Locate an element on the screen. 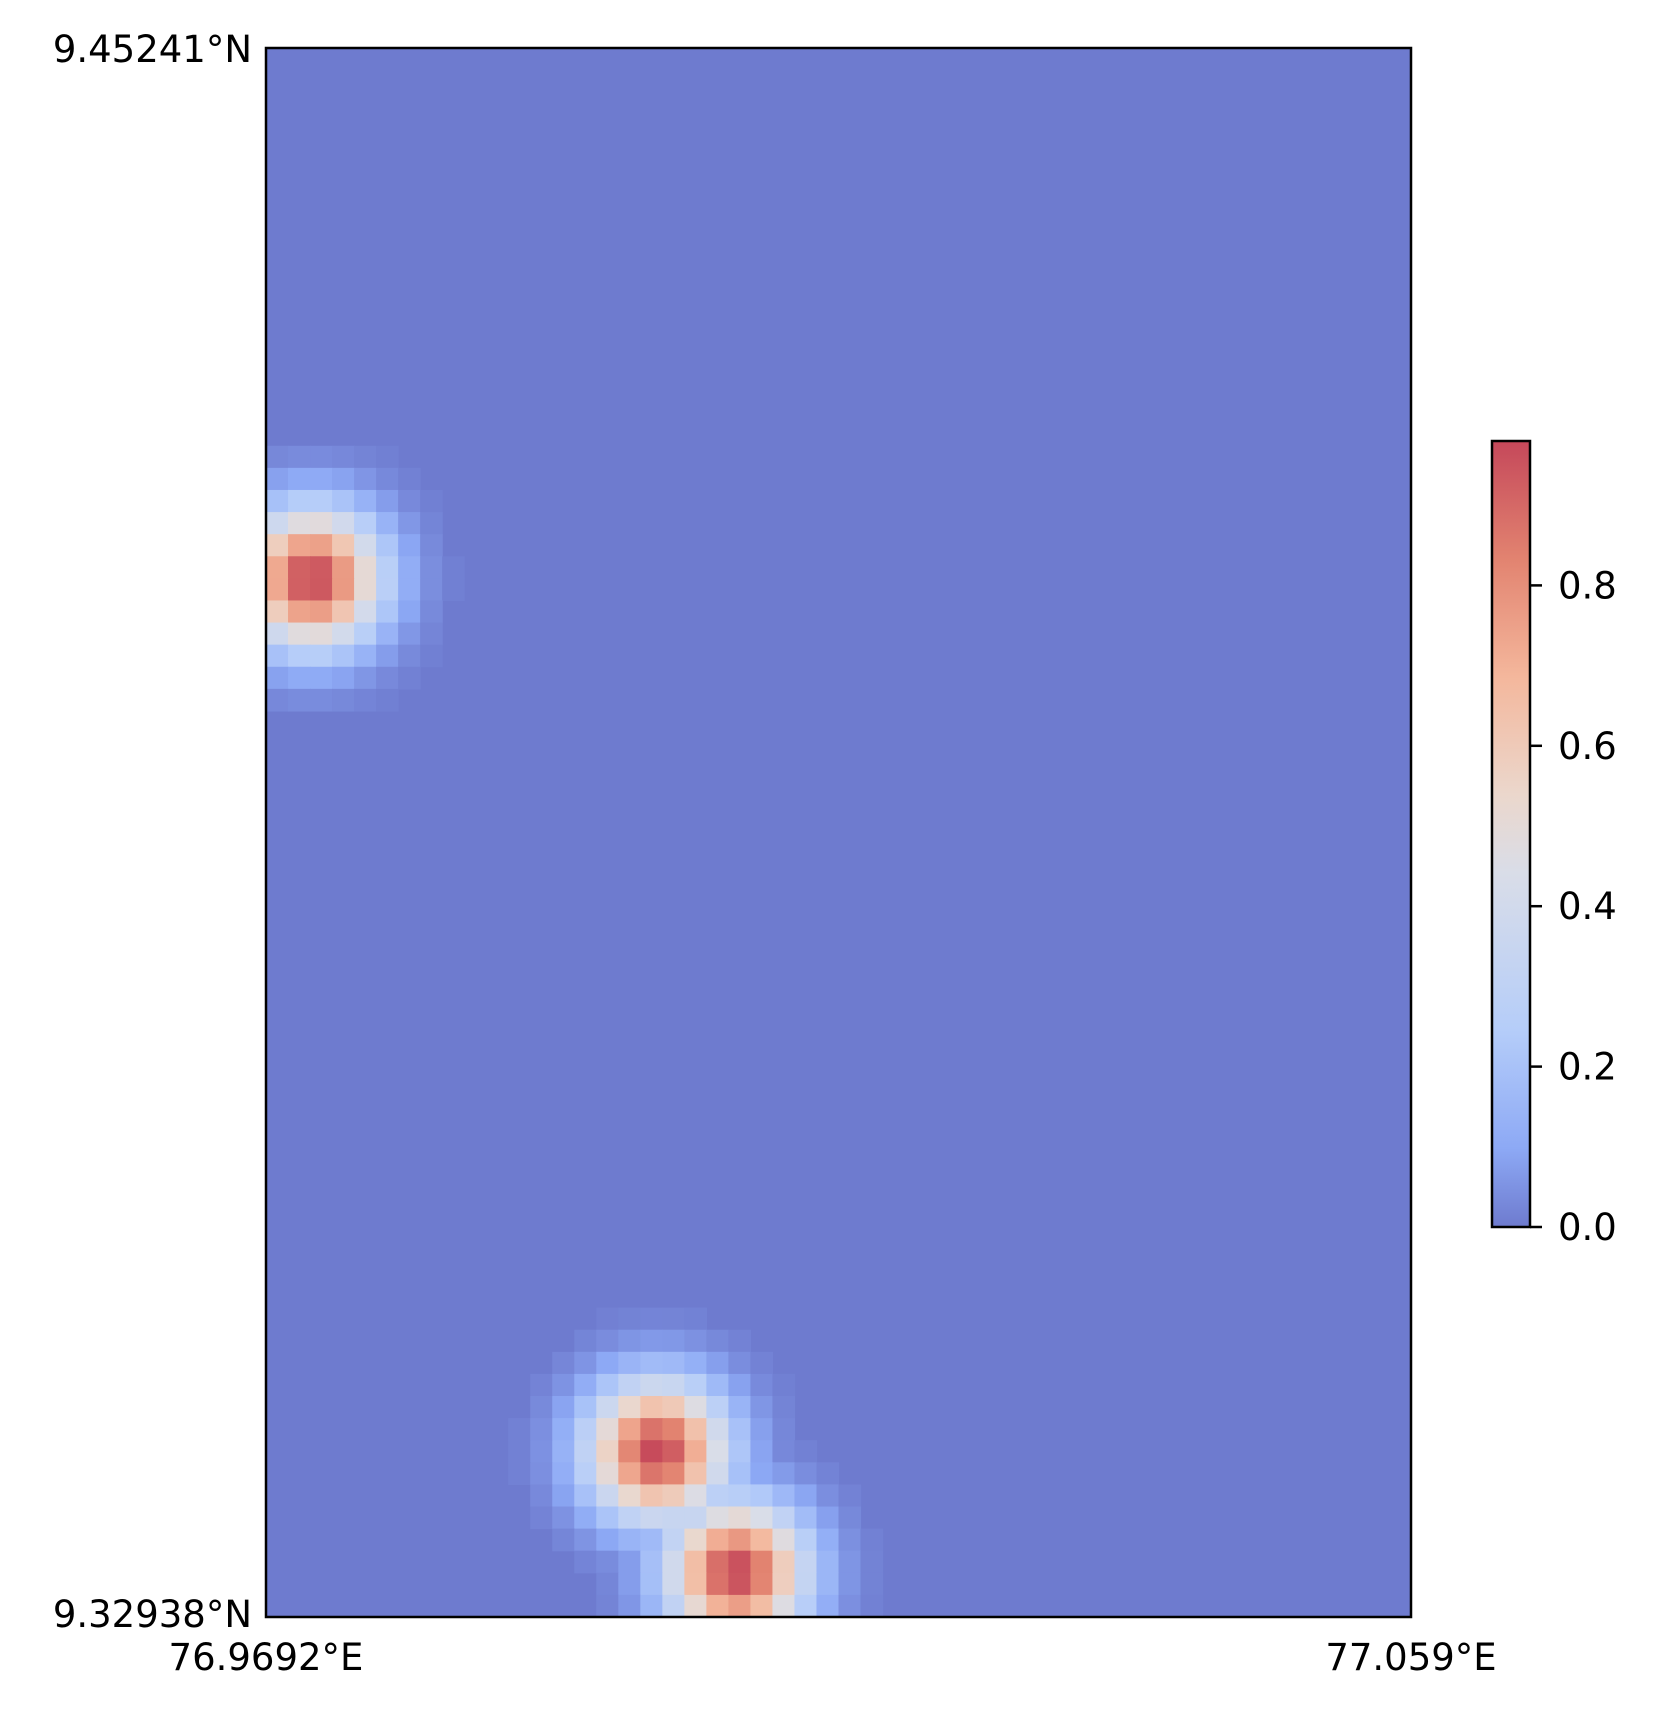 The width and height of the screenshot is (1656, 1710). y-tick-label-bottom: 9.32938°N is located at coordinates (152, 1614).